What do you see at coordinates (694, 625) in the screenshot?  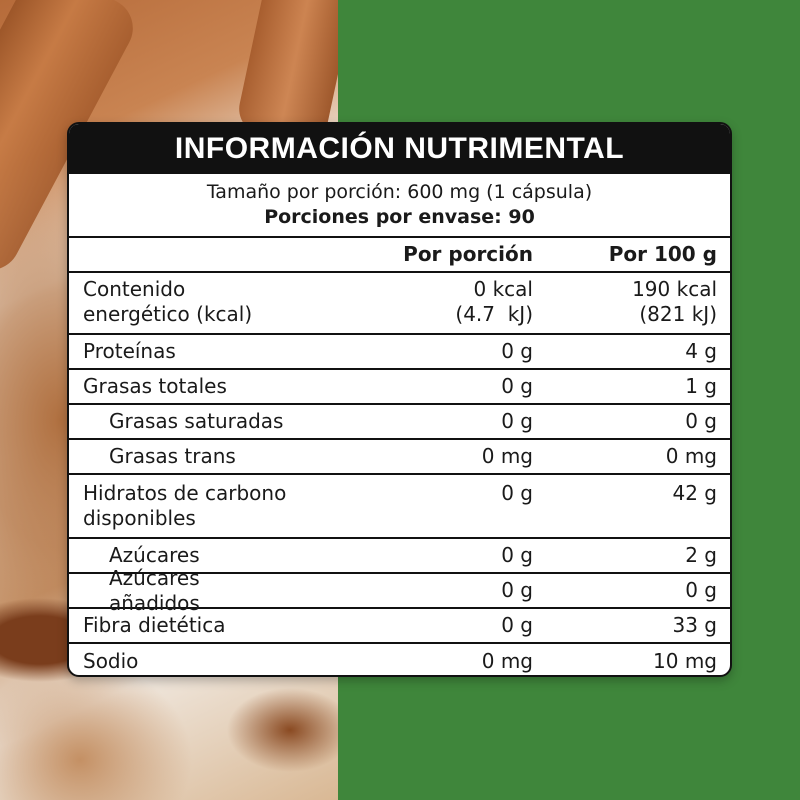 I see `per-100g-value: 33 g` at bounding box center [694, 625].